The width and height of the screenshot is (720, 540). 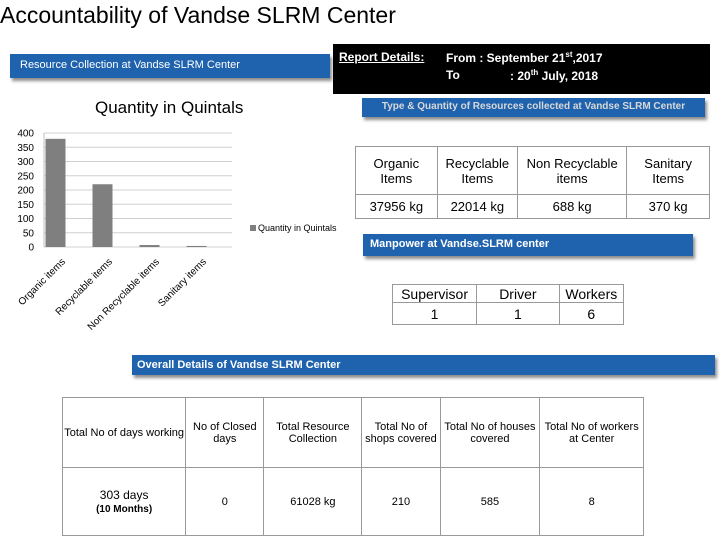 I want to click on overall-value-days-working: 303 days (10 Months), so click(x=124, y=501).